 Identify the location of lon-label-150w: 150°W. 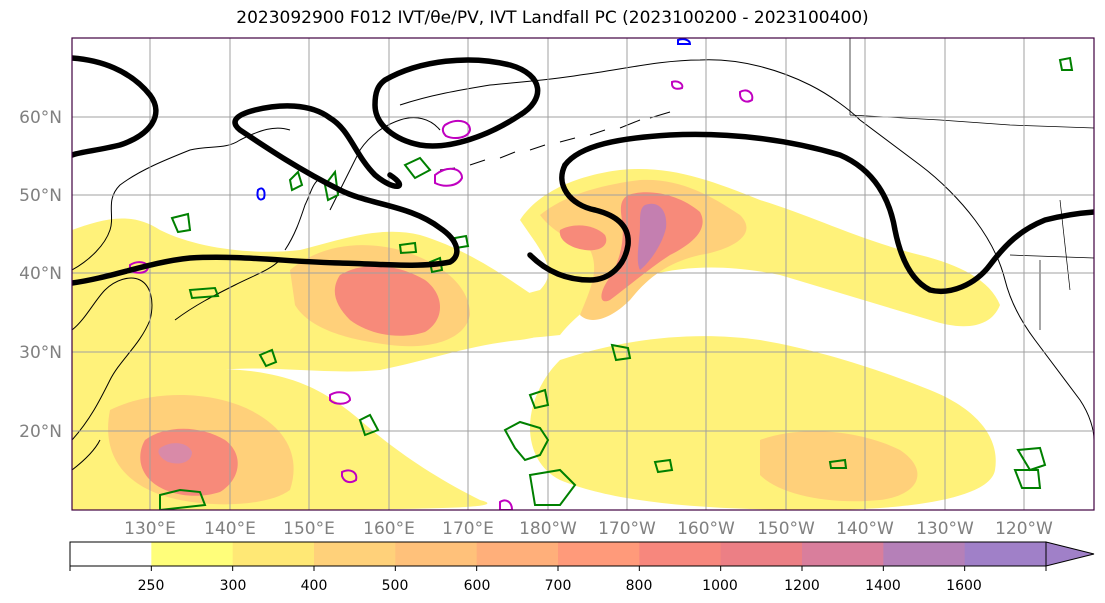
(786, 529).